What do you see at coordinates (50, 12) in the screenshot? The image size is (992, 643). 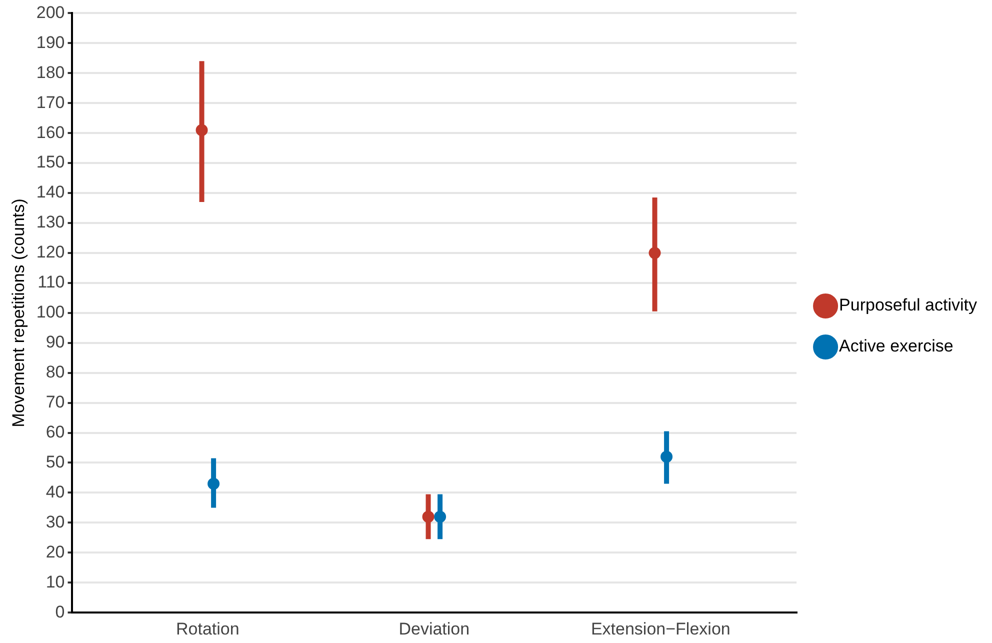 I see `y-tick-label: 200` at bounding box center [50, 12].